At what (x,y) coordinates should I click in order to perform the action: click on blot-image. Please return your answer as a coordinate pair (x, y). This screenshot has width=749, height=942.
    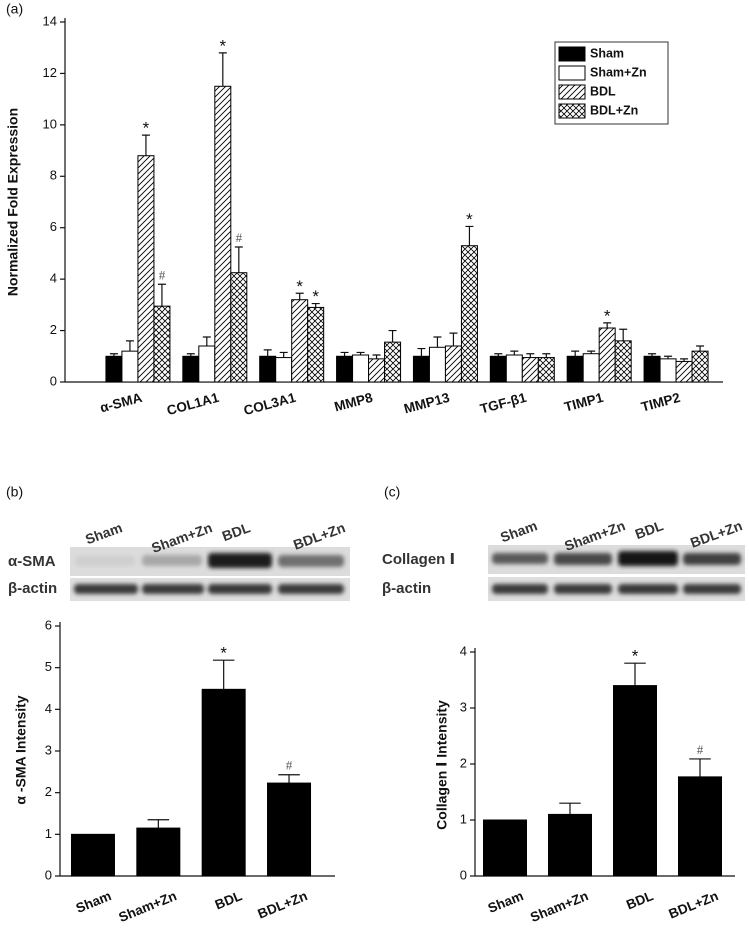
    Looking at the image, I should click on (616, 573).